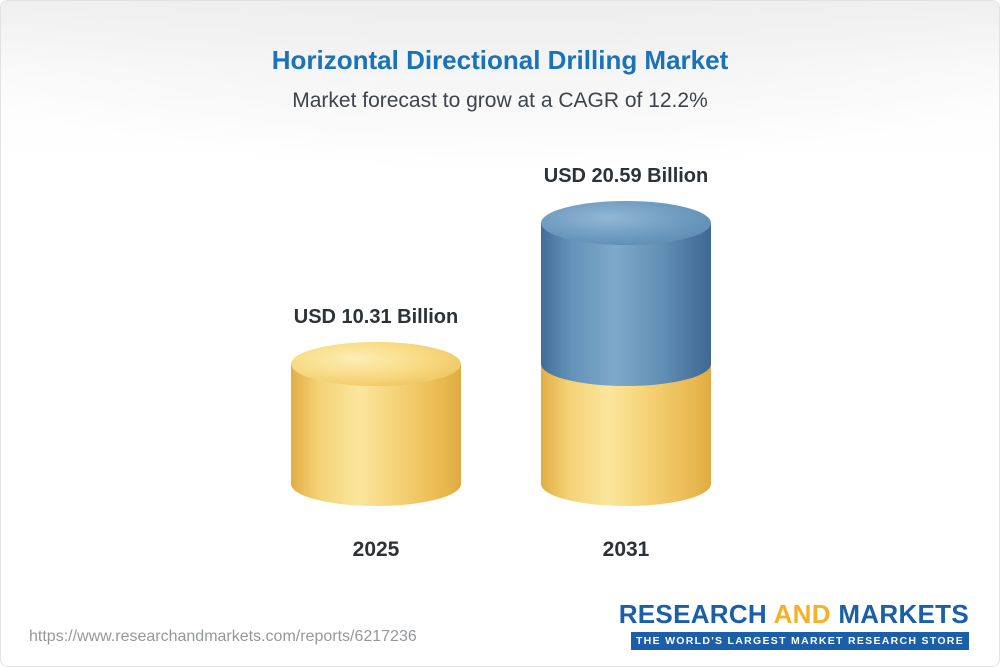 This screenshot has width=1000, height=667. What do you see at coordinates (626, 223) in the screenshot?
I see `bar-2031-cap` at bounding box center [626, 223].